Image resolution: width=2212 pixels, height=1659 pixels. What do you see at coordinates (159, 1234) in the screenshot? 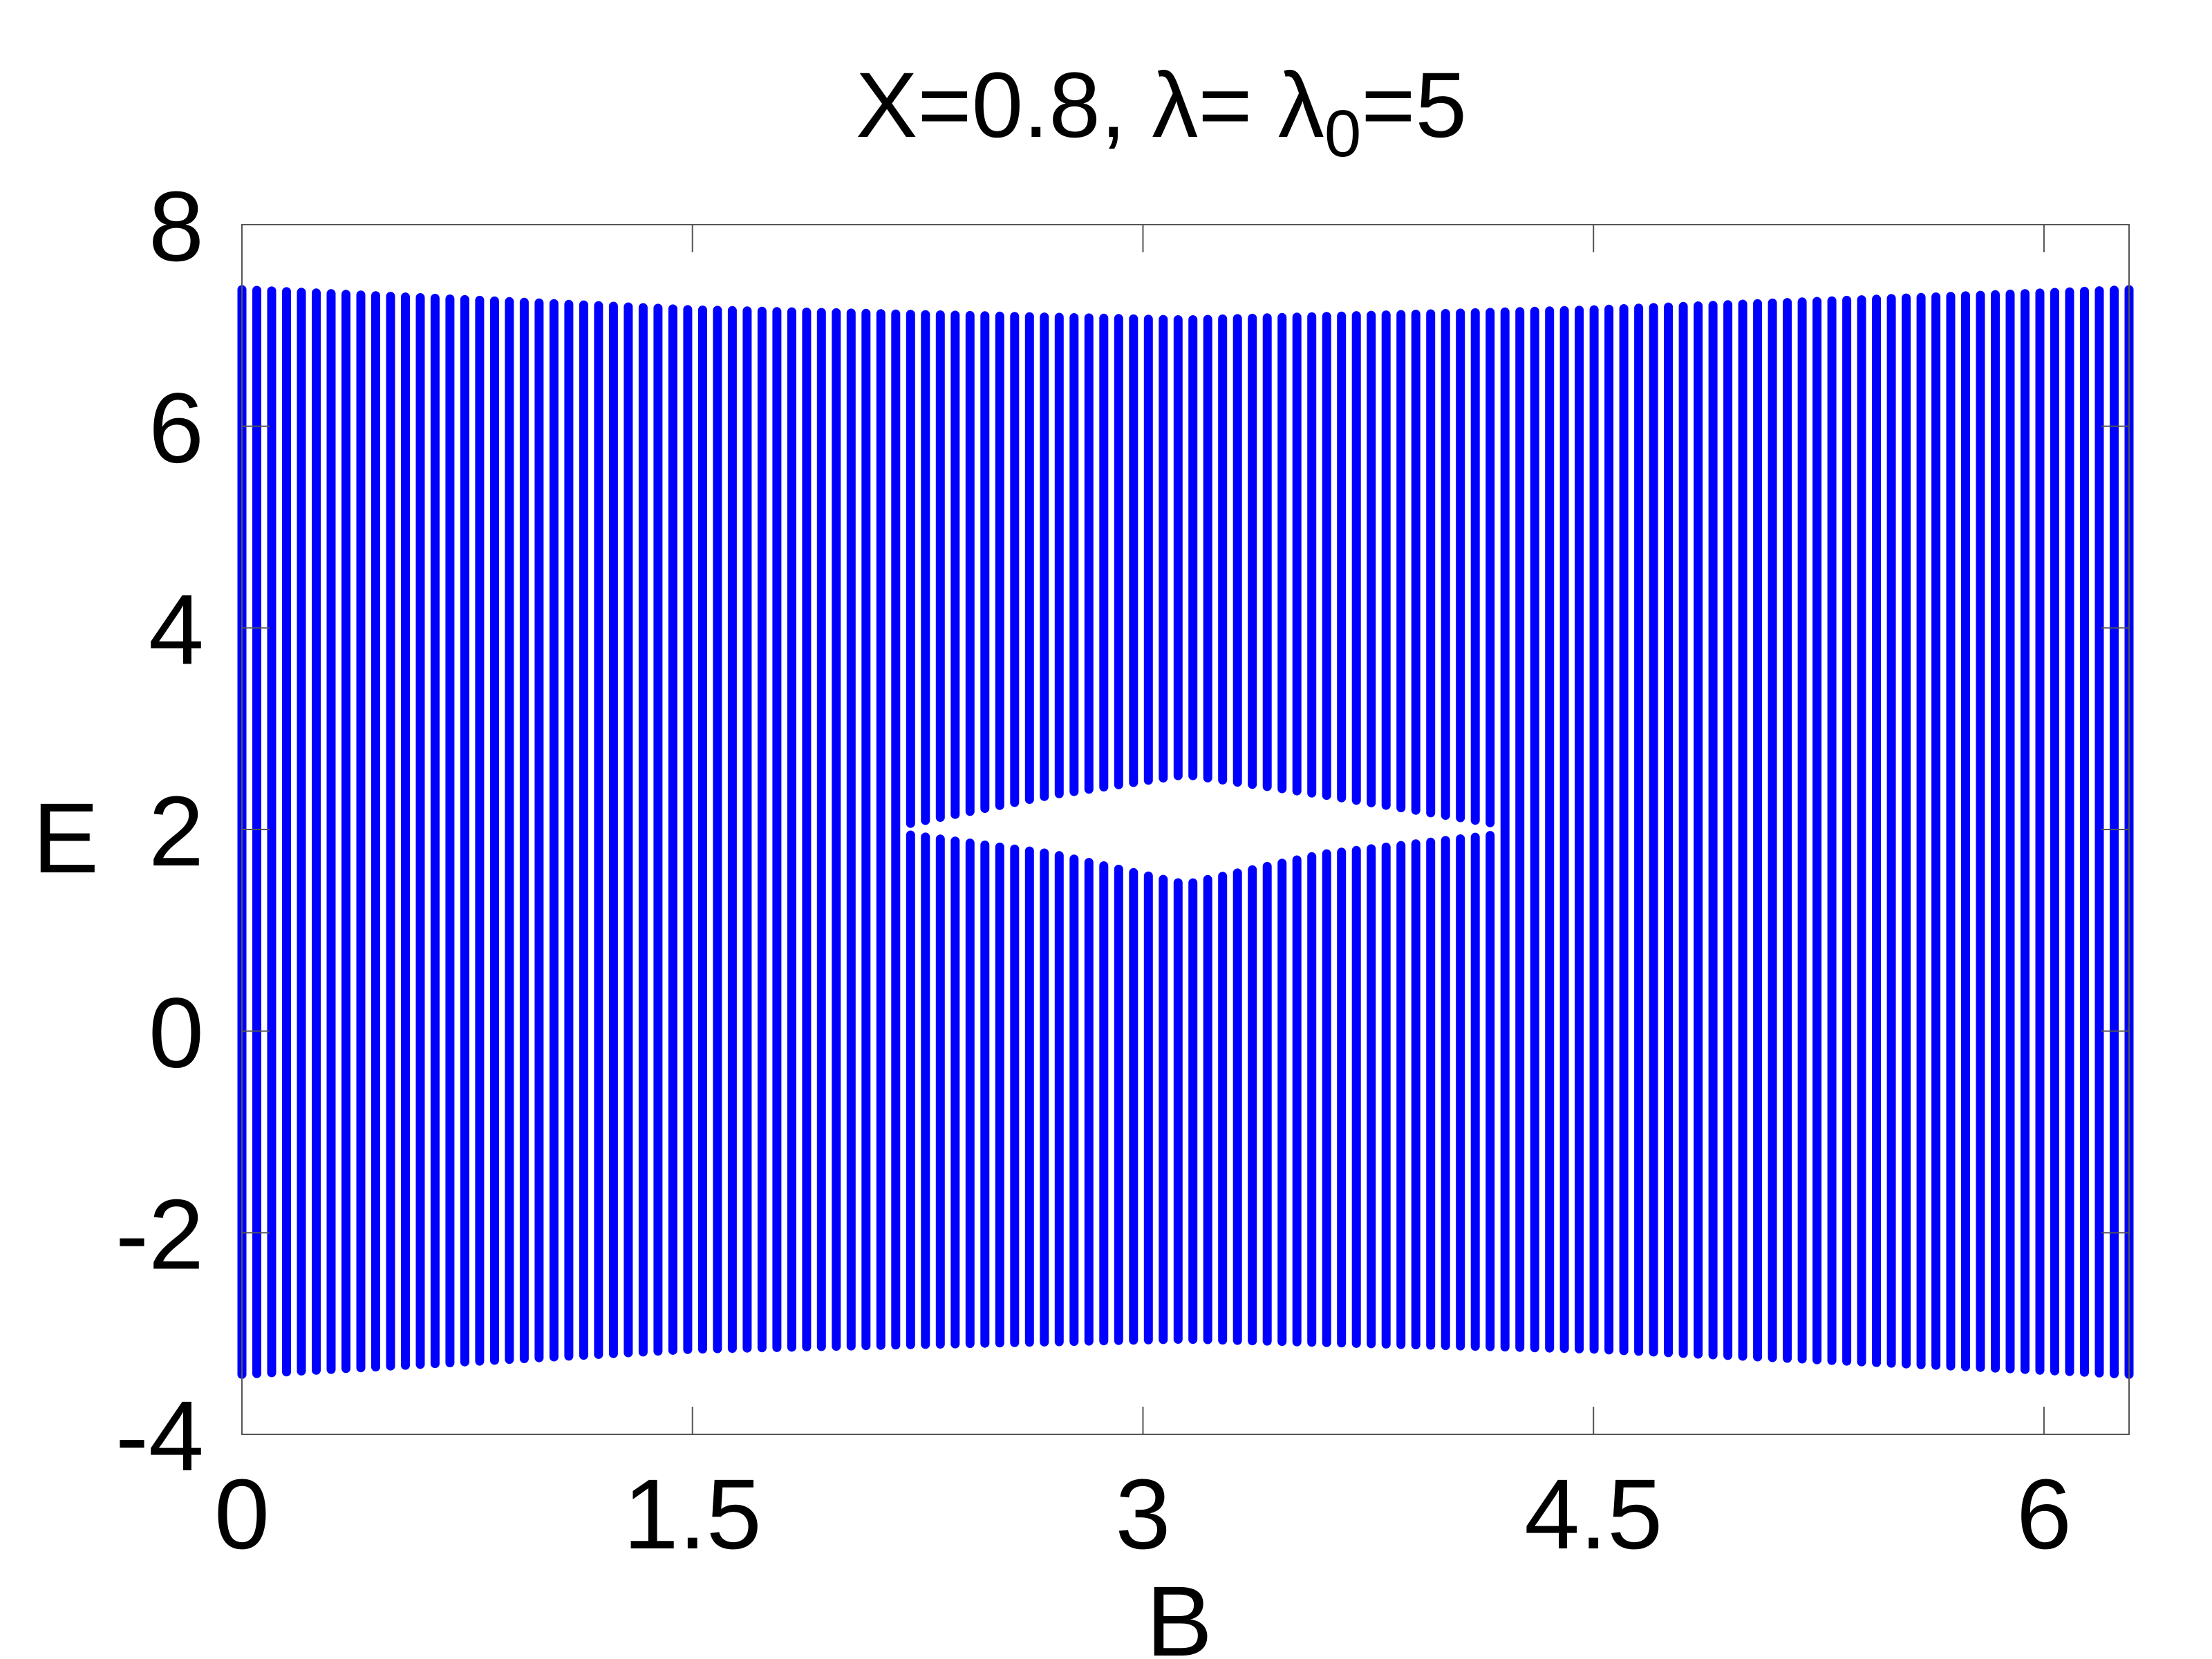
I see `y-tick-label: -2` at bounding box center [159, 1234].